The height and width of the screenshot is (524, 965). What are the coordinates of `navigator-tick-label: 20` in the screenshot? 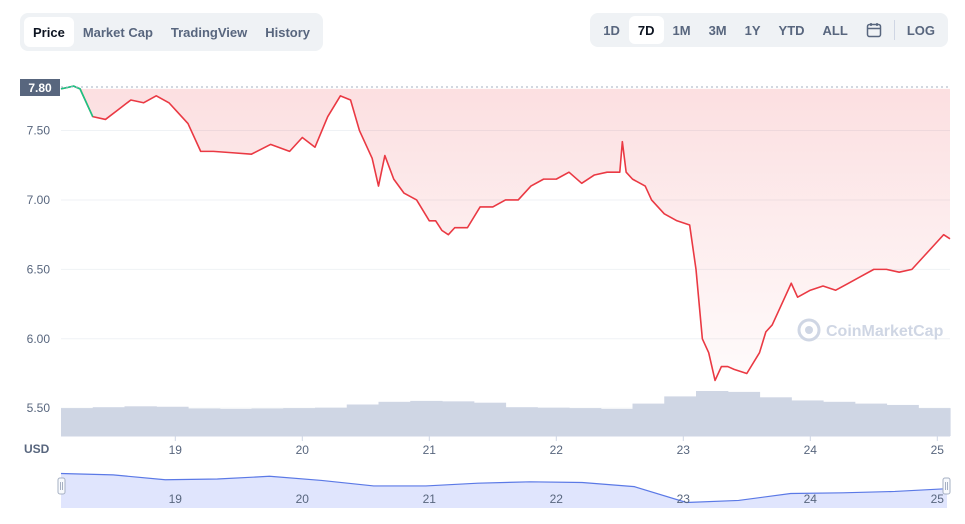 It's located at (303, 499).